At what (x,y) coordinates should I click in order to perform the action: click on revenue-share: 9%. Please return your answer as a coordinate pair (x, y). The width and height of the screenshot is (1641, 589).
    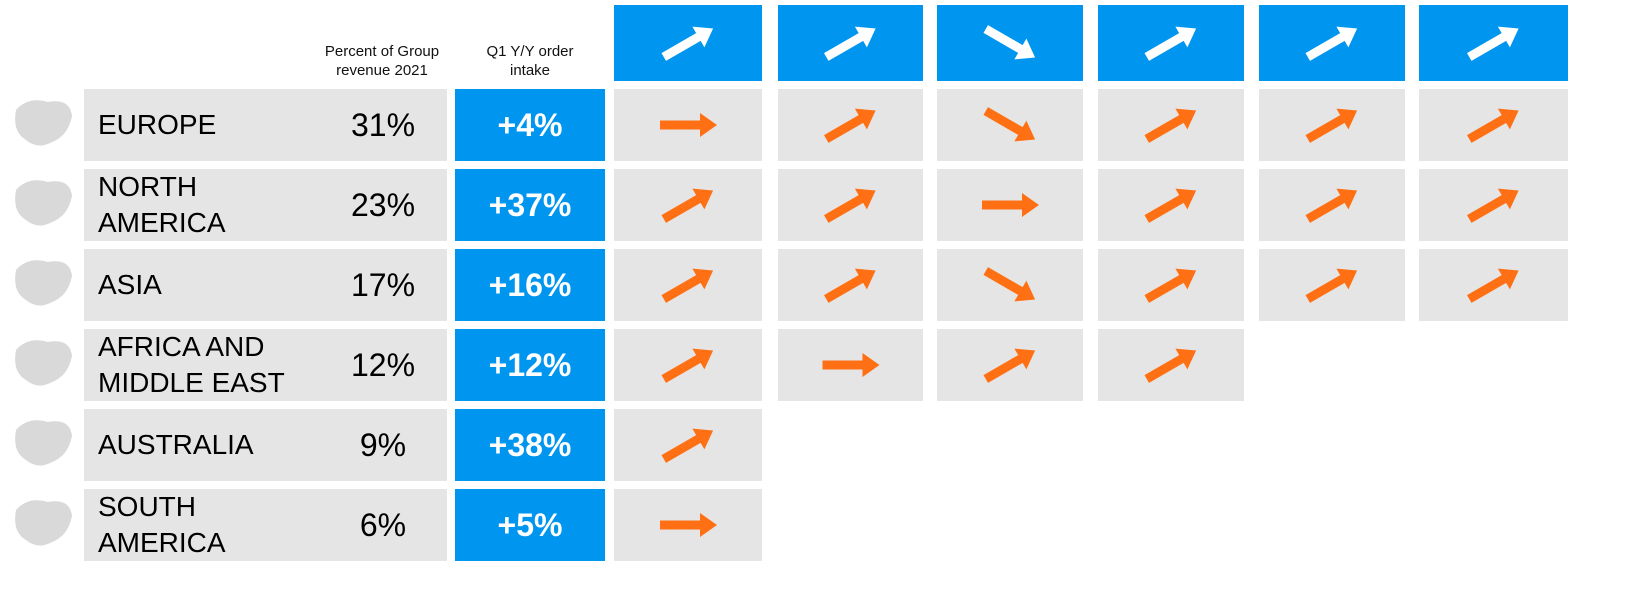
    Looking at the image, I should click on (383, 444).